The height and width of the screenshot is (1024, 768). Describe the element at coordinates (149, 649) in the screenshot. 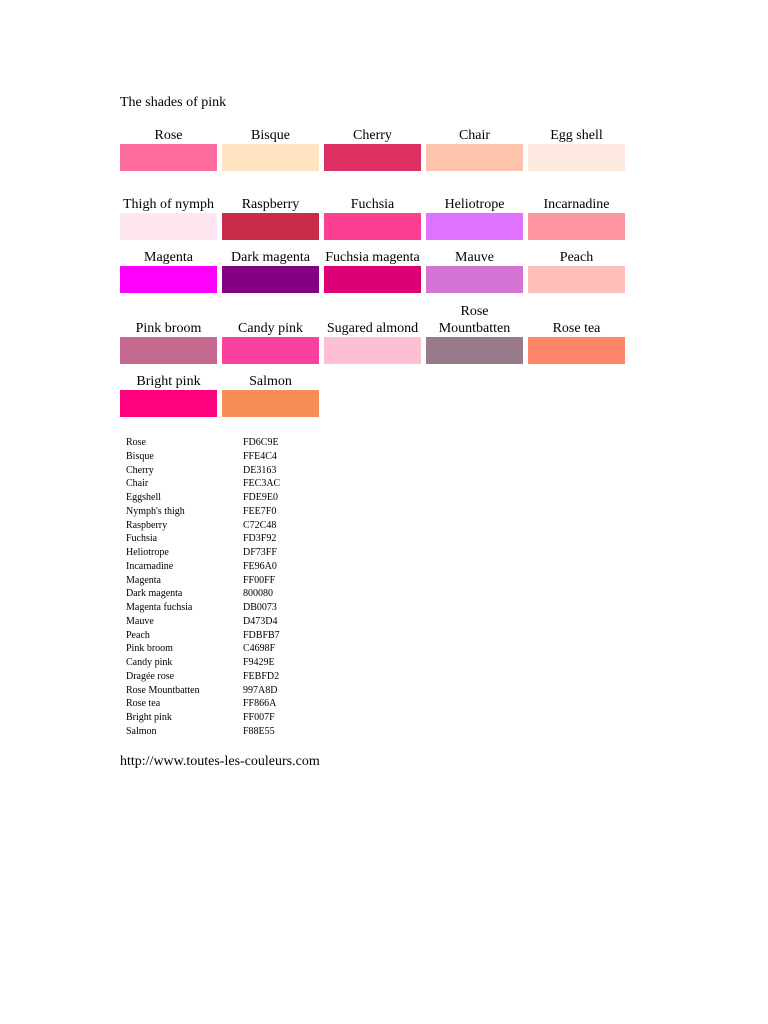

I see `hex-color-name: Pink broom` at that location.